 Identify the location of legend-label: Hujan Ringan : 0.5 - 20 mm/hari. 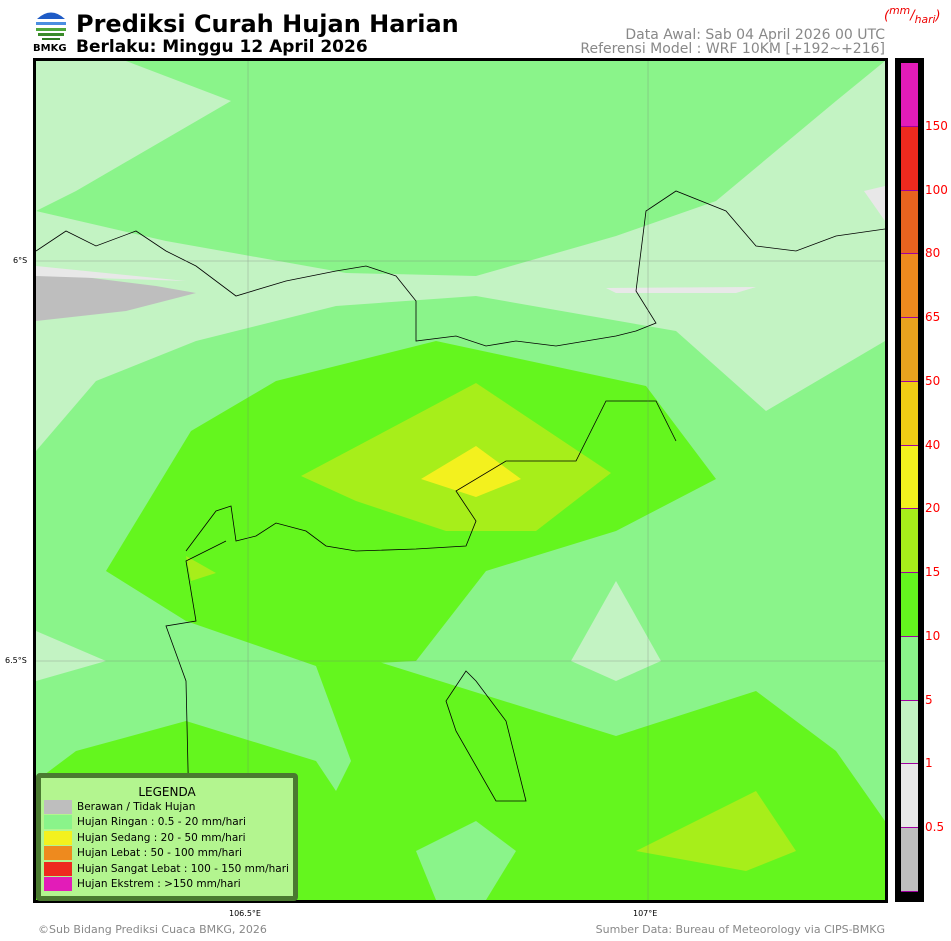
(161, 822).